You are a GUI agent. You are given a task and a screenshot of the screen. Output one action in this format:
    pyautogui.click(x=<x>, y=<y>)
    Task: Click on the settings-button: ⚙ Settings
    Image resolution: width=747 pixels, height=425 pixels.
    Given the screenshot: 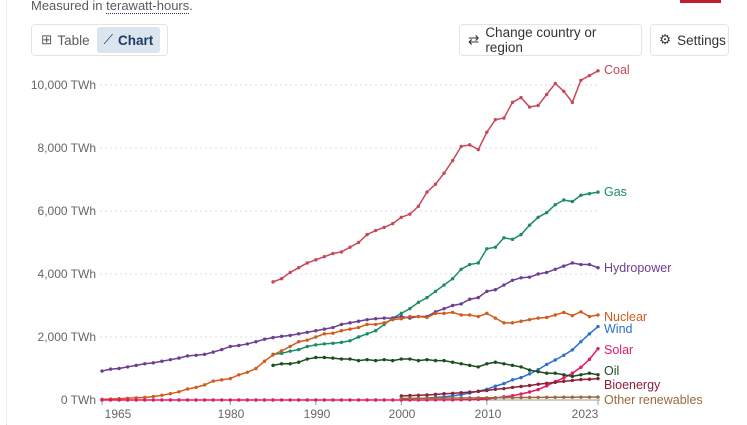 What is the action you would take?
    pyautogui.click(x=689, y=40)
    